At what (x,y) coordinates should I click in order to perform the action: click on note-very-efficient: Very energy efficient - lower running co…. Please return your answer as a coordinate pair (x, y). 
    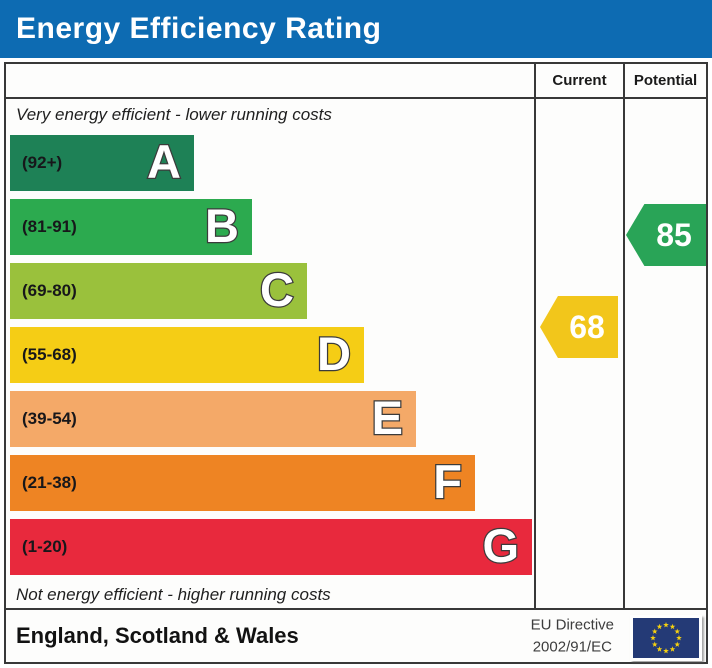
    Looking at the image, I should click on (174, 114).